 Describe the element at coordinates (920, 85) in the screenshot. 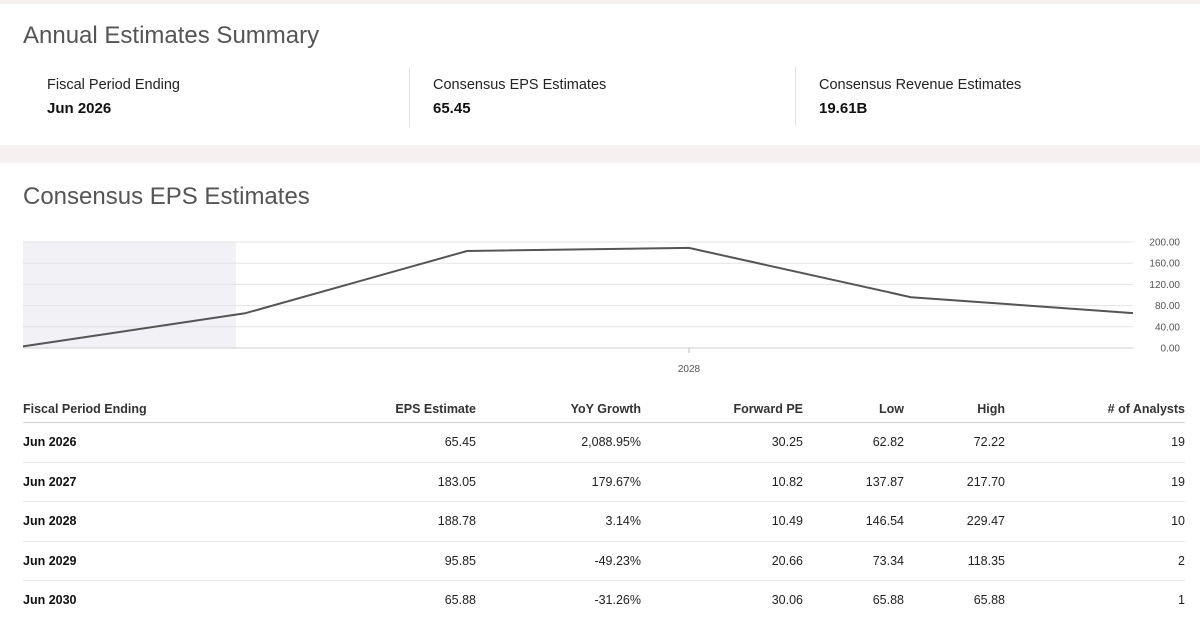

I see `summary-card-label: Consensus Revenue Estimates` at that location.